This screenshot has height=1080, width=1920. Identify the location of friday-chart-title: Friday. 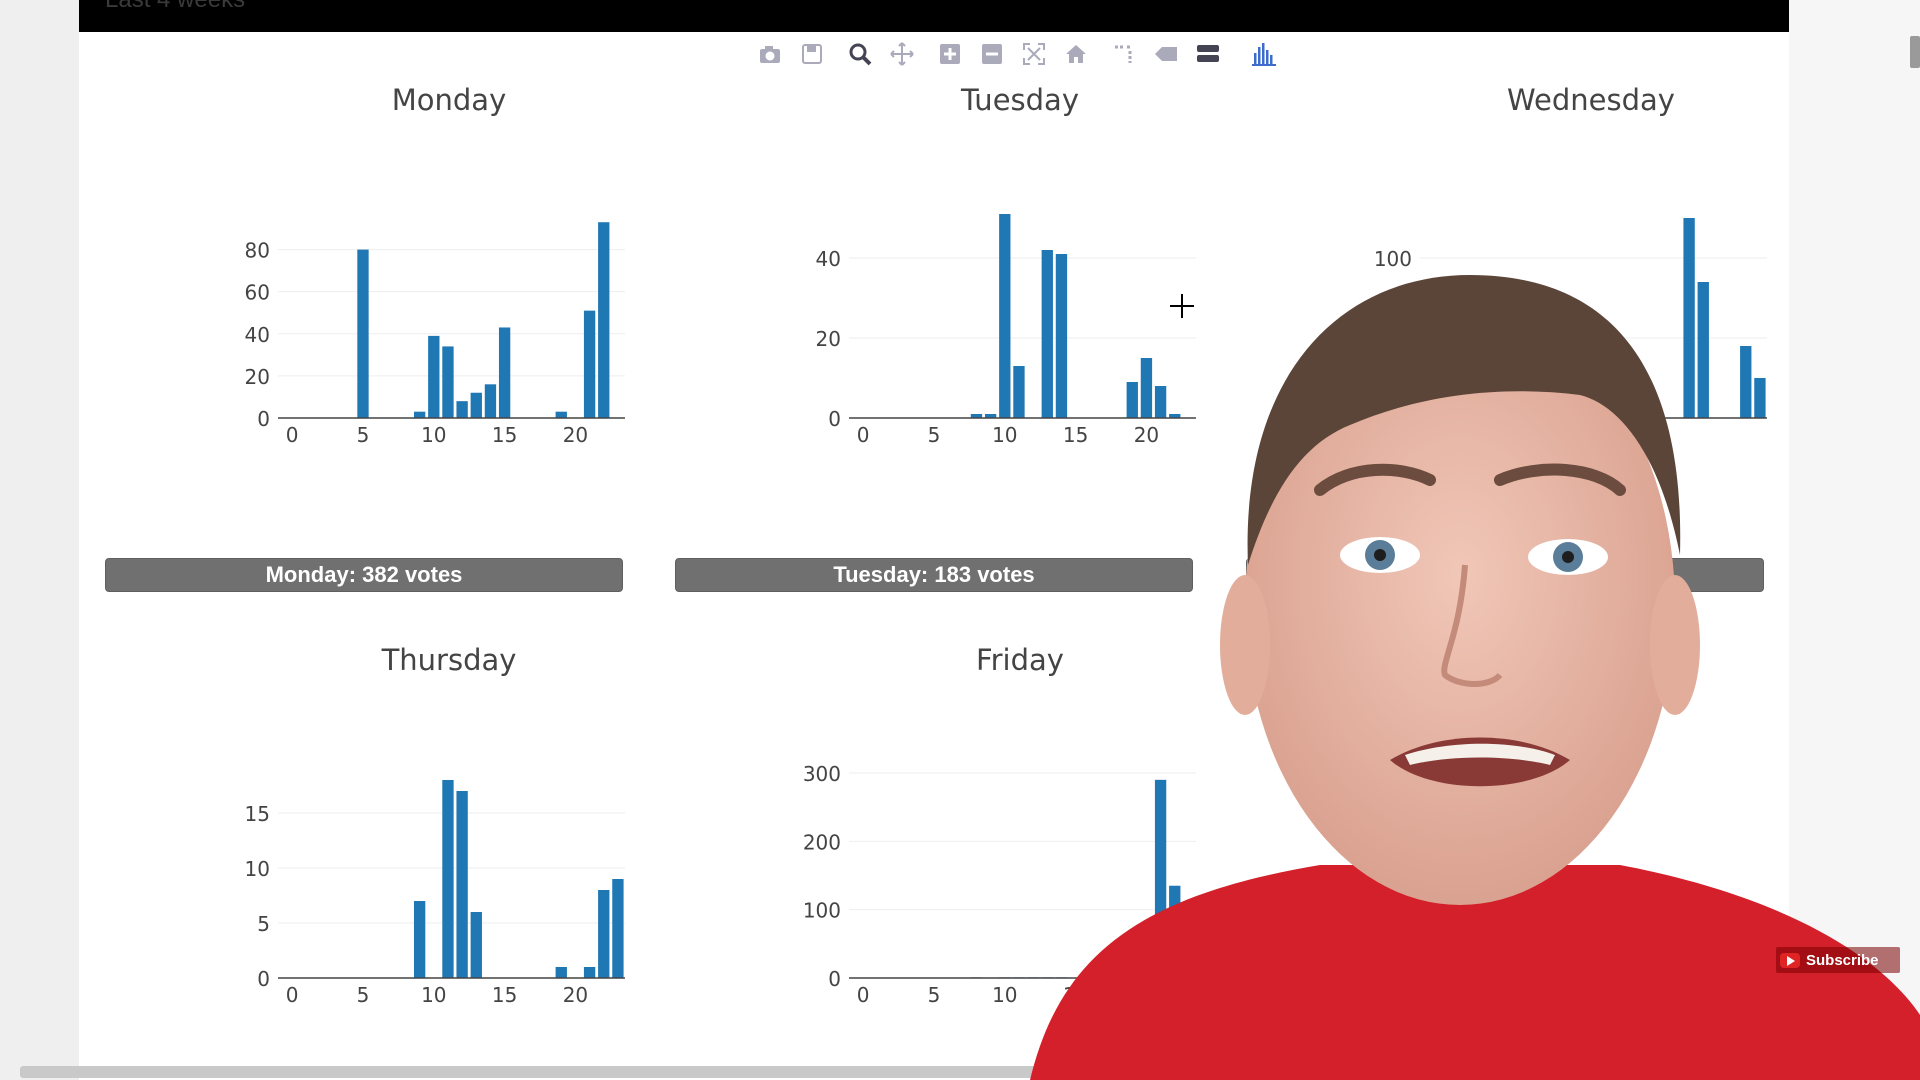
(1020, 660).